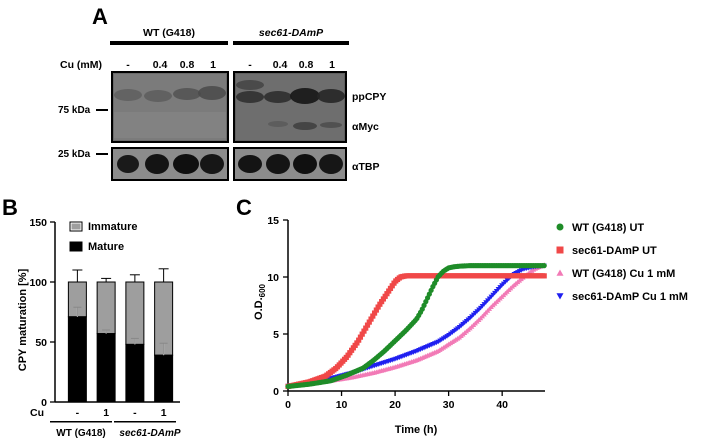  What do you see at coordinates (273, 278) in the screenshot?
I see `y-tick-label: 10` at bounding box center [273, 278].